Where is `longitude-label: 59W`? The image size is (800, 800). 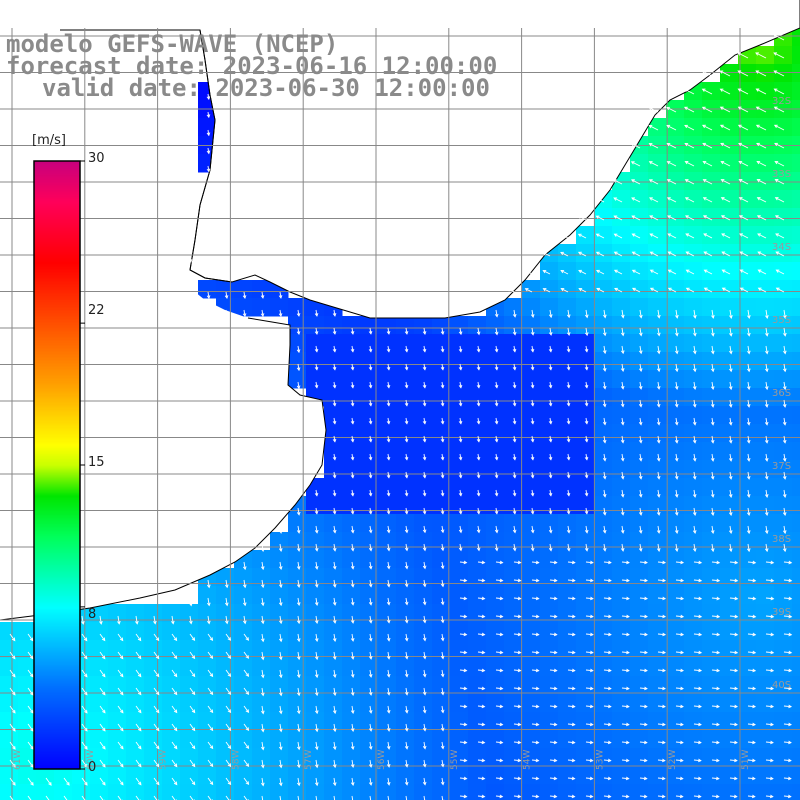 longitude-label: 59W is located at coordinates (164, 760).